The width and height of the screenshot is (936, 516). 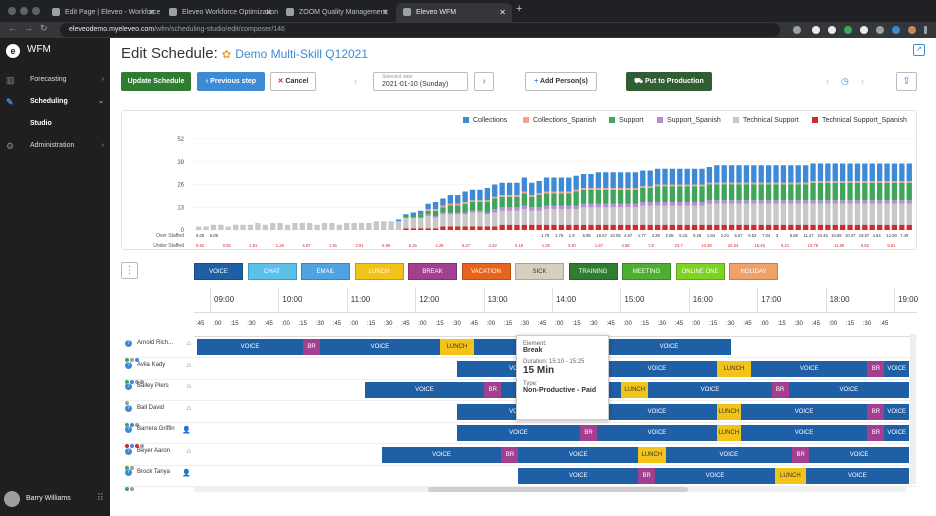 What do you see at coordinates (44, 28) in the screenshot?
I see `reload-icon: ↻` at bounding box center [44, 28].